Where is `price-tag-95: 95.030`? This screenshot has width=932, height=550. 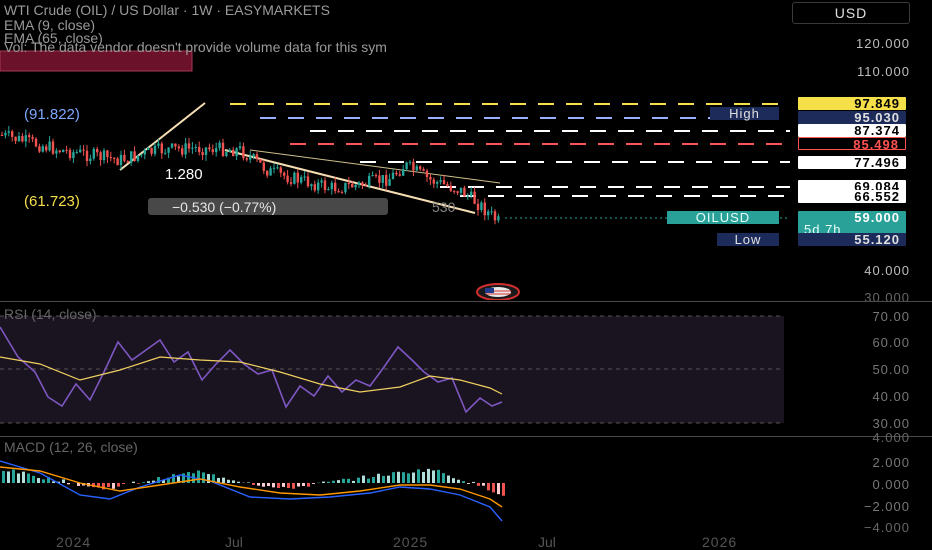 price-tag-95: 95.030 is located at coordinates (852, 117).